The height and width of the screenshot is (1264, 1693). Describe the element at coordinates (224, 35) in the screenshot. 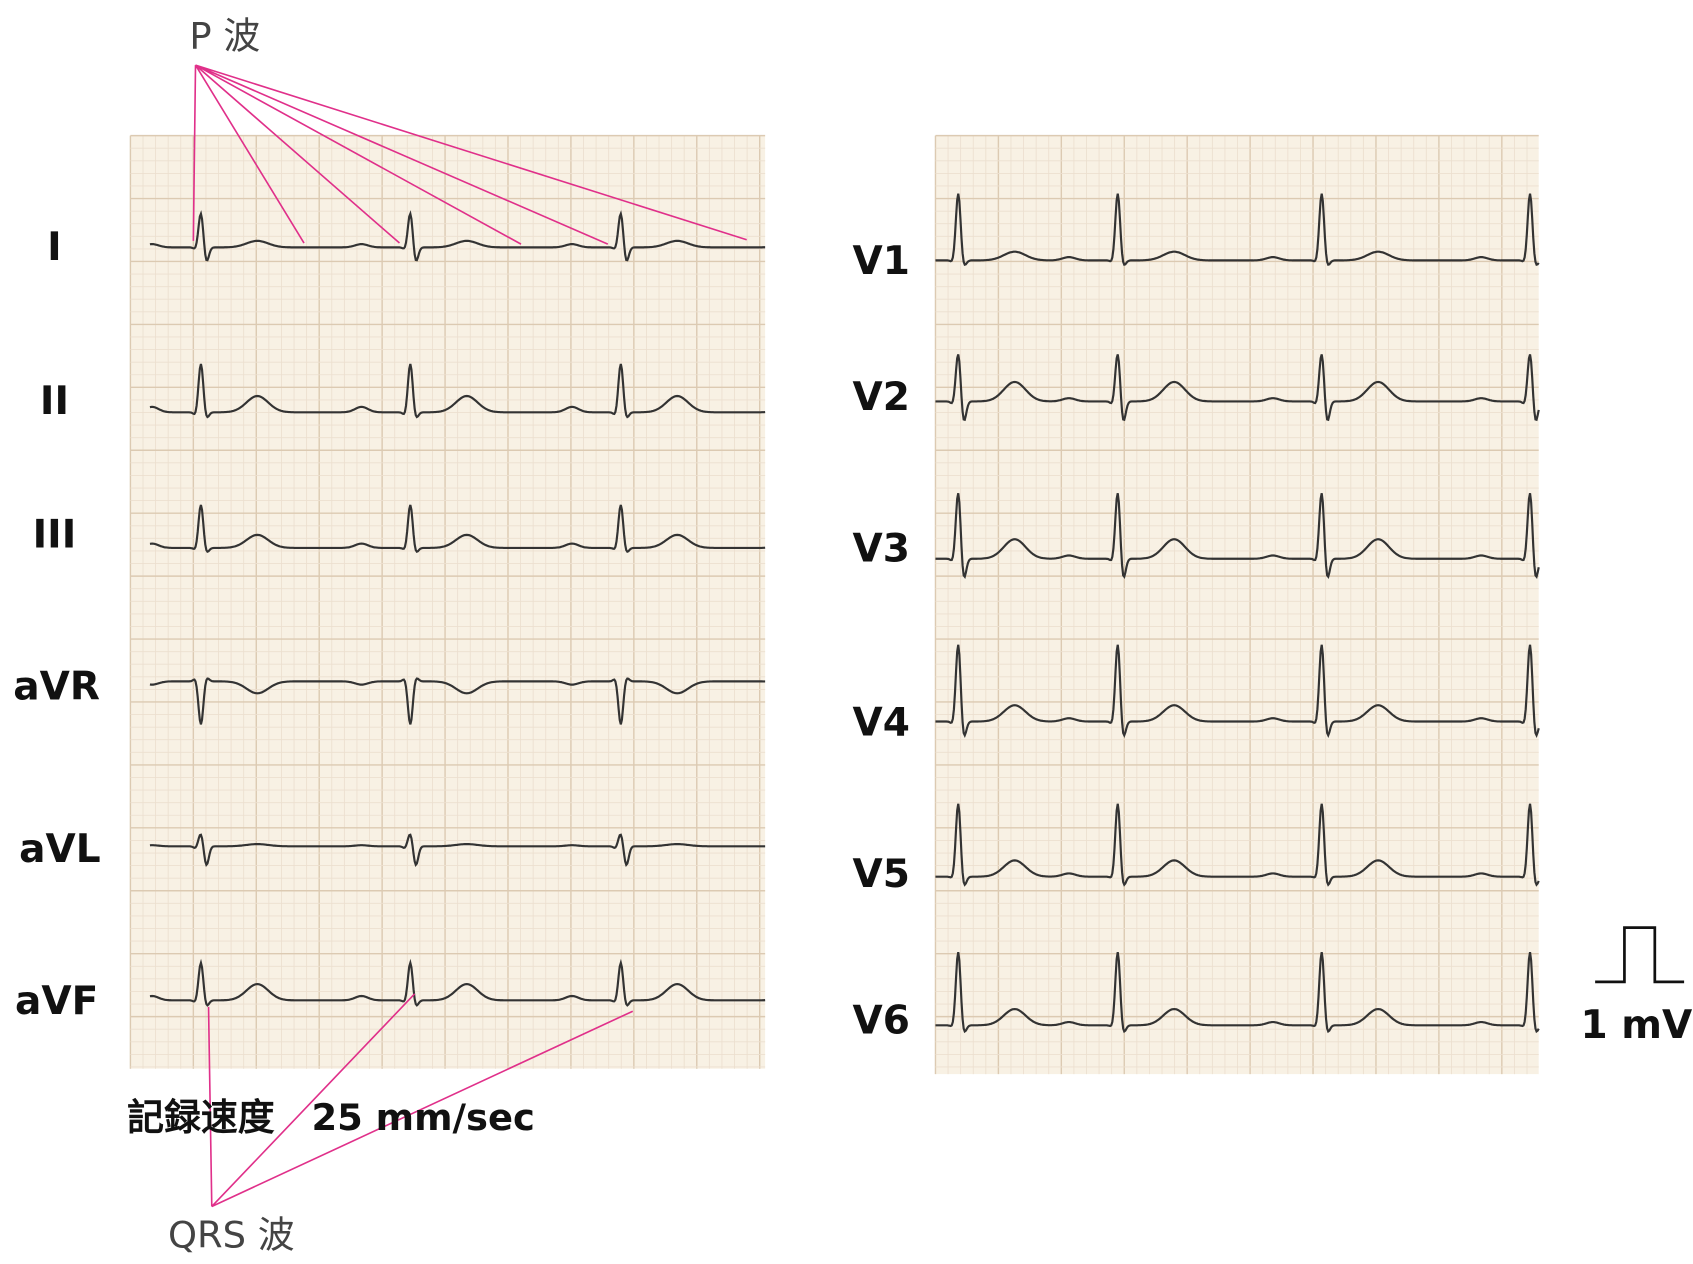

I see `p-wave-label: P 波` at that location.